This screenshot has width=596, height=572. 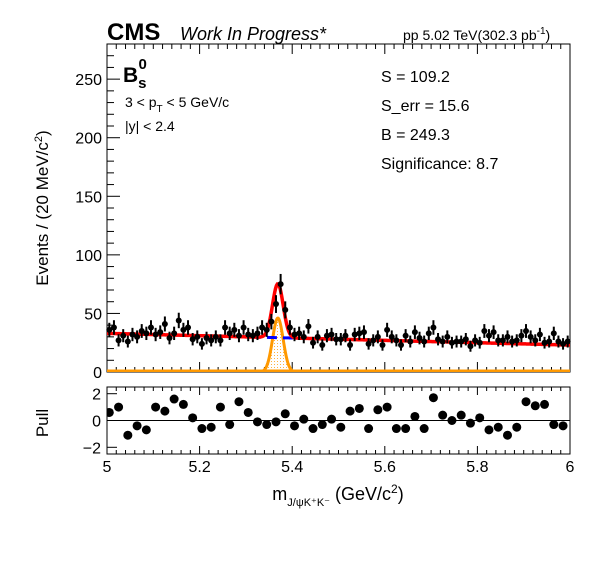 What do you see at coordinates (133, 32) in the screenshot?
I see `cms-label: CMS` at bounding box center [133, 32].